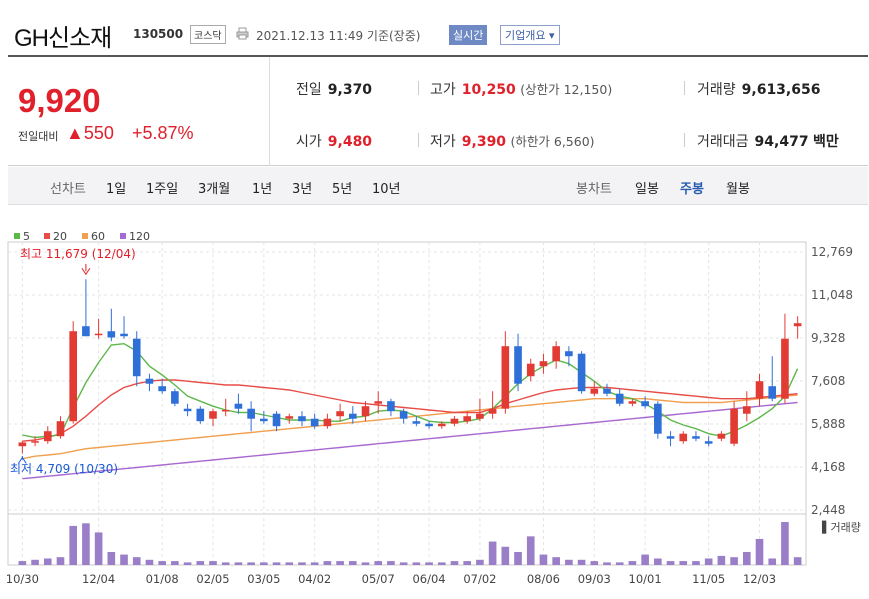 This screenshot has width=869, height=599. Describe the element at coordinates (262, 189) in the screenshot. I see `period-1y: 1년` at that location.